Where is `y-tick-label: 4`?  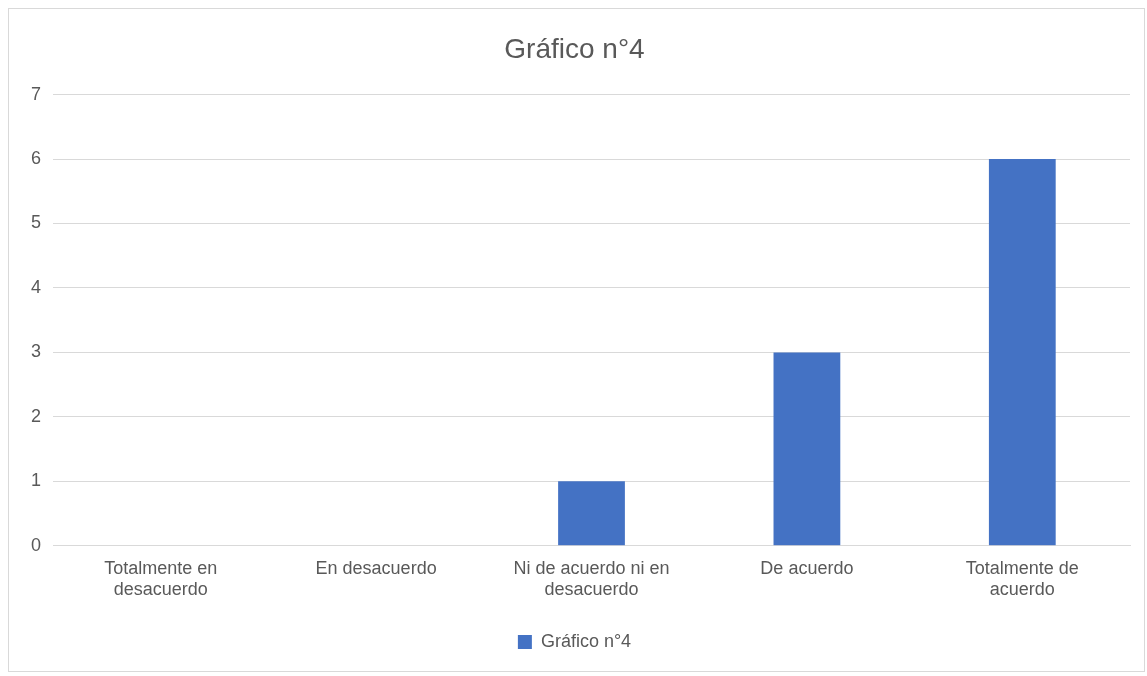 y-tick-label: 4 is located at coordinates (36, 286).